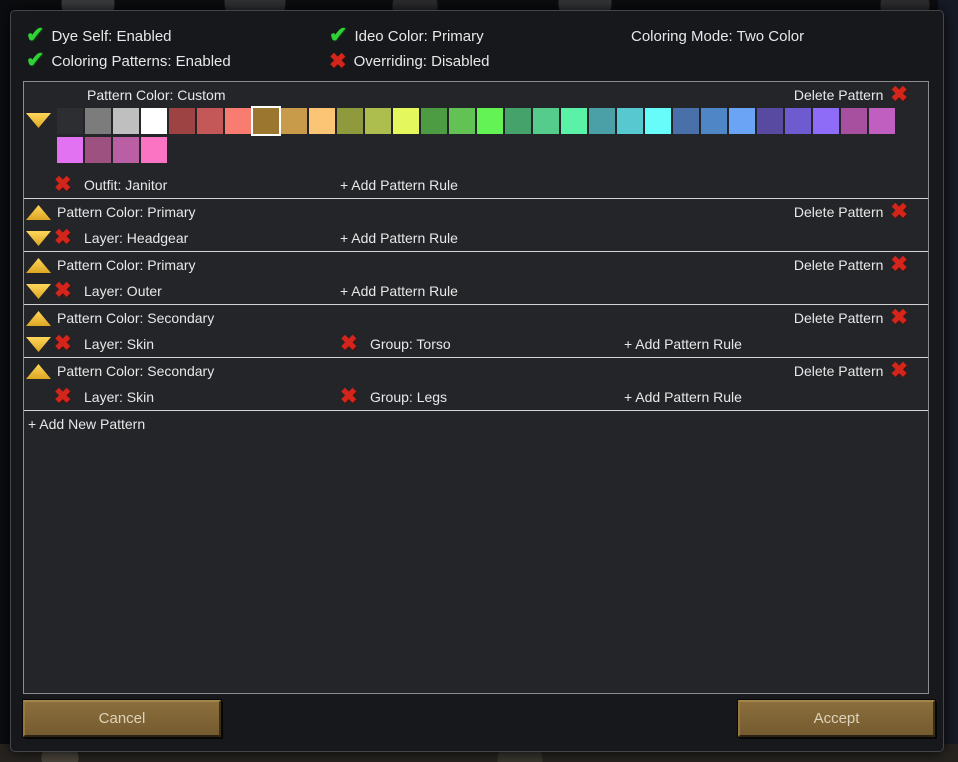 The height and width of the screenshot is (762, 958). Describe the element at coordinates (476, 265) in the screenshot. I see `pattern-header: Pattern Color: Primary Delete Pattern ✖` at that location.